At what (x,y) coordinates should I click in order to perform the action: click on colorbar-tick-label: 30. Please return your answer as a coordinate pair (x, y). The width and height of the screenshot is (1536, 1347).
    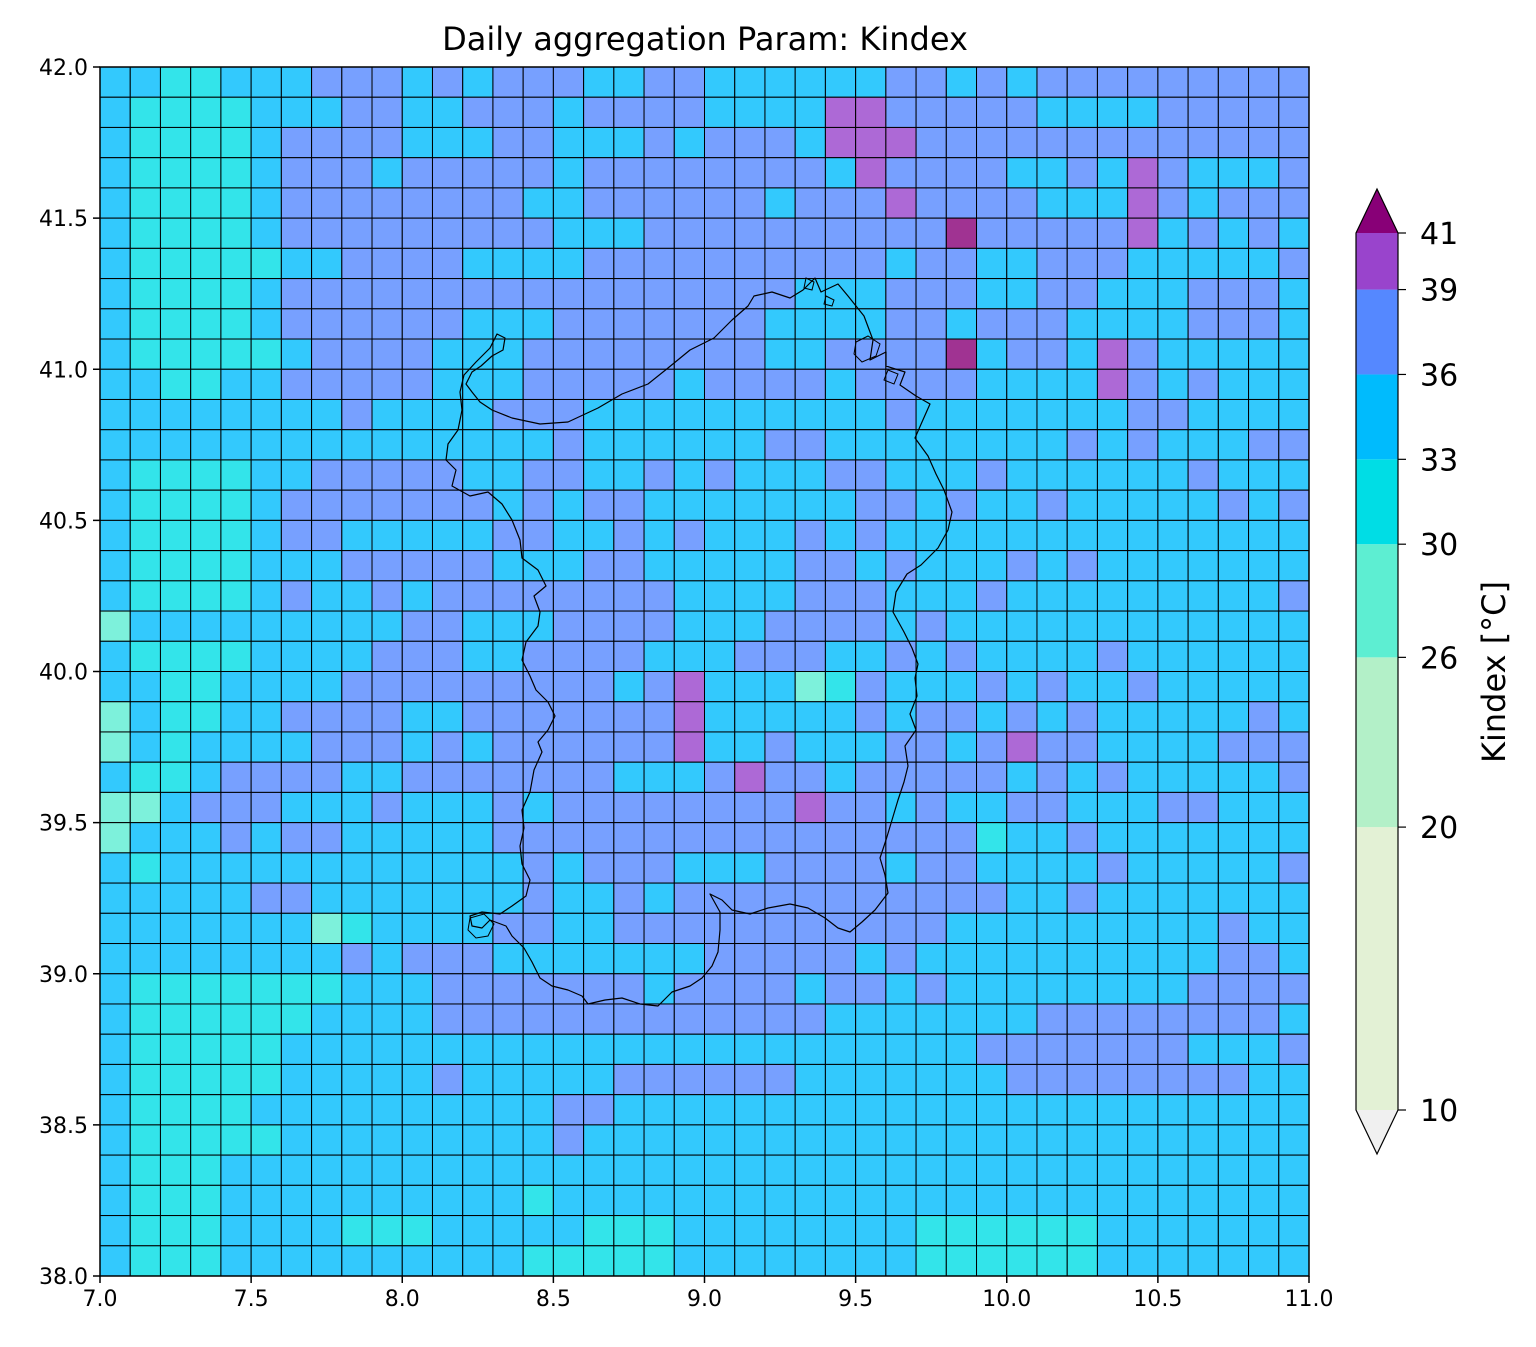
    Looking at the image, I should click on (1439, 545).